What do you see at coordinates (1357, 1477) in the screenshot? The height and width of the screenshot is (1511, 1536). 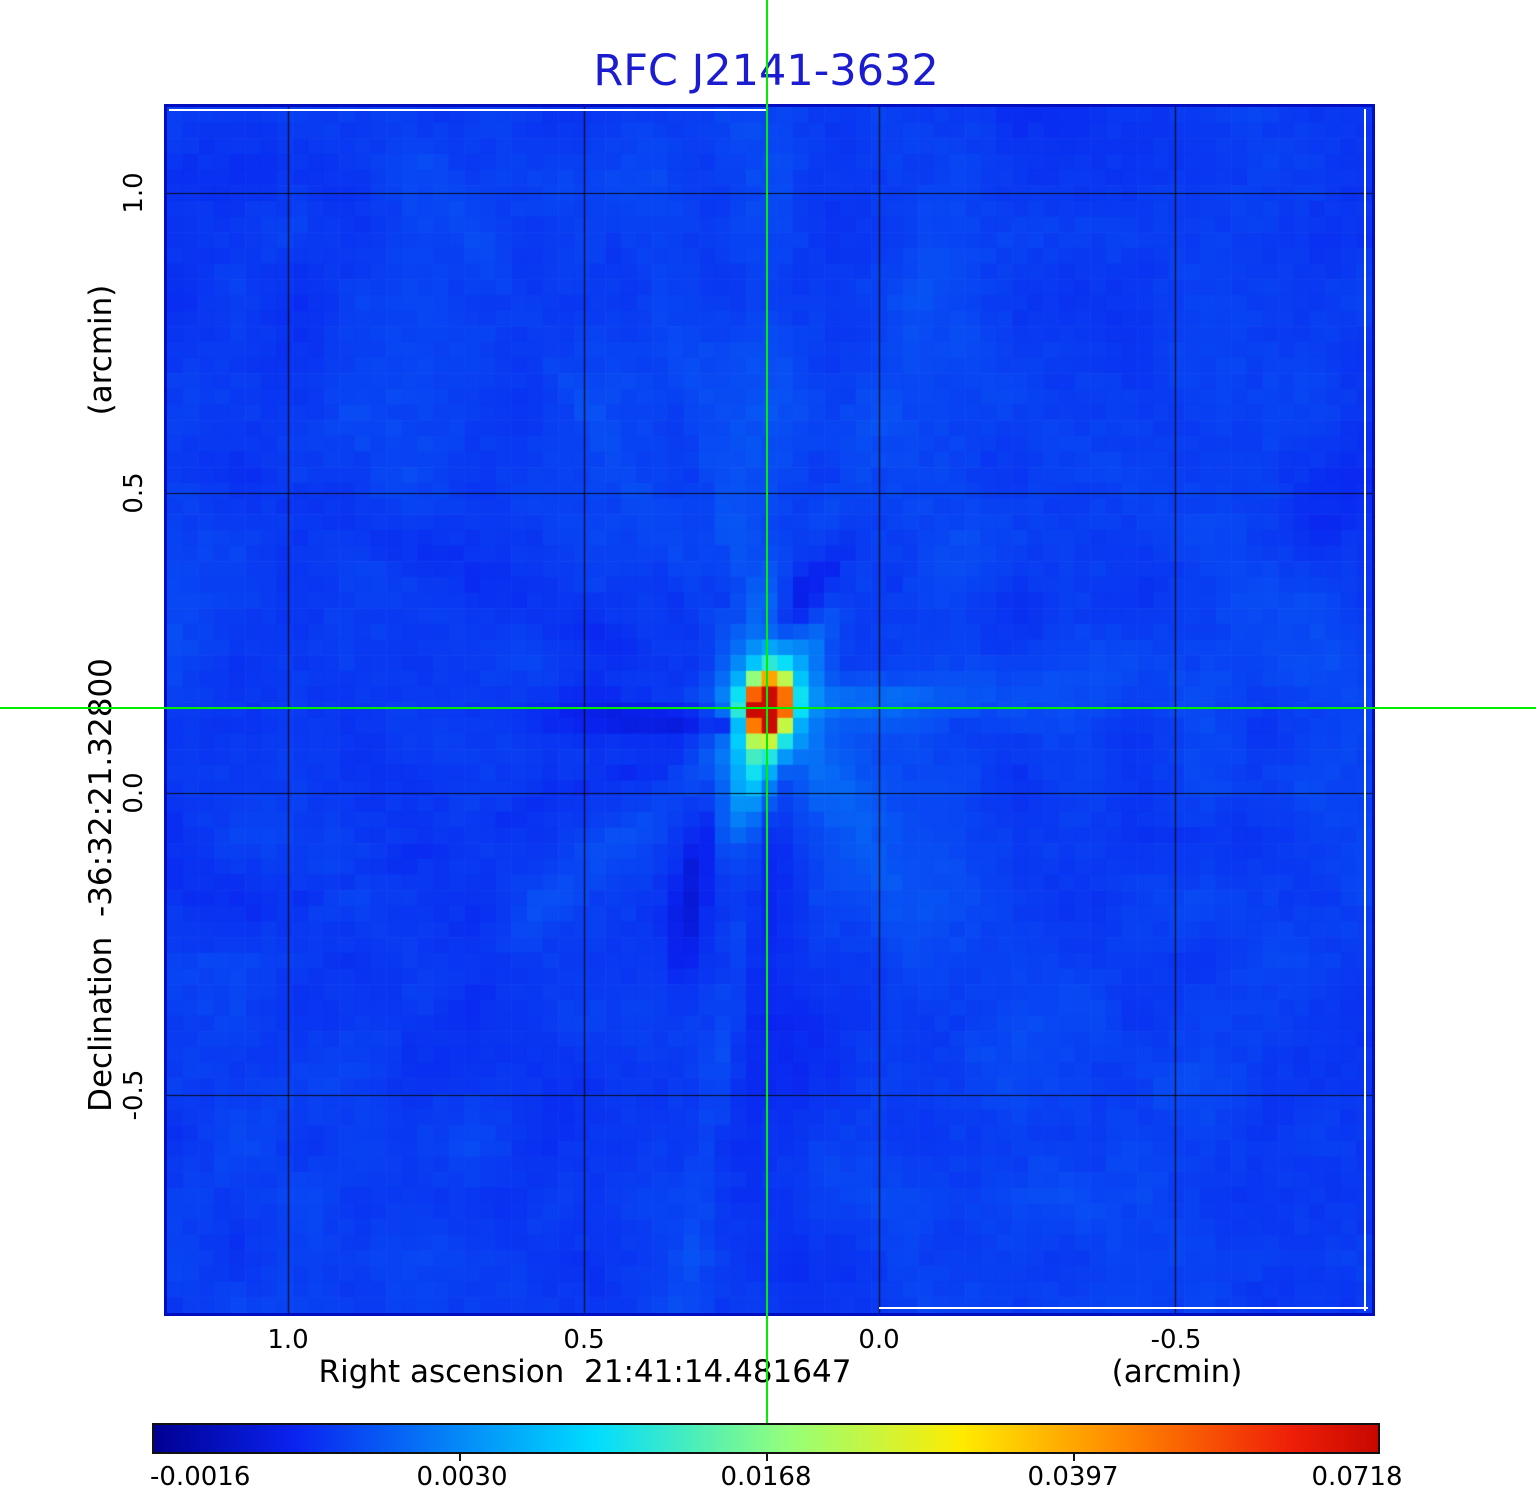 I see `colorbar-label: 0.0718` at bounding box center [1357, 1477].